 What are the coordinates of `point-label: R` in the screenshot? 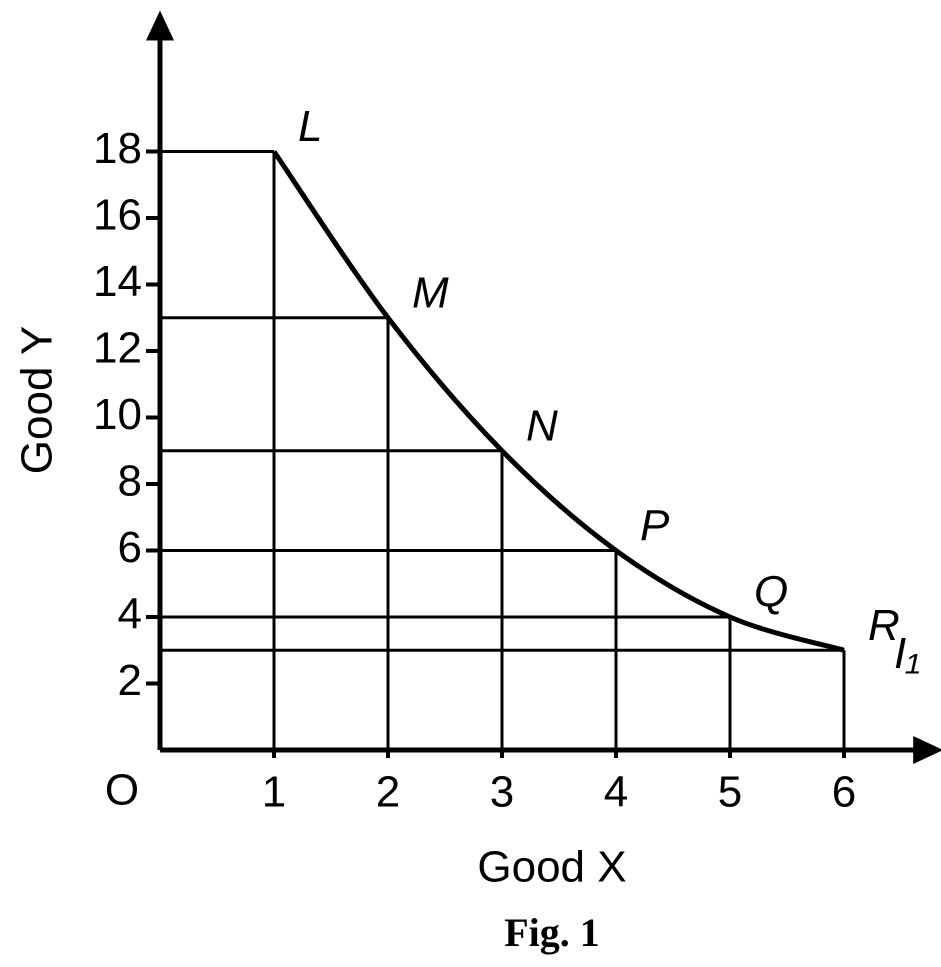 It's located at (884, 625).